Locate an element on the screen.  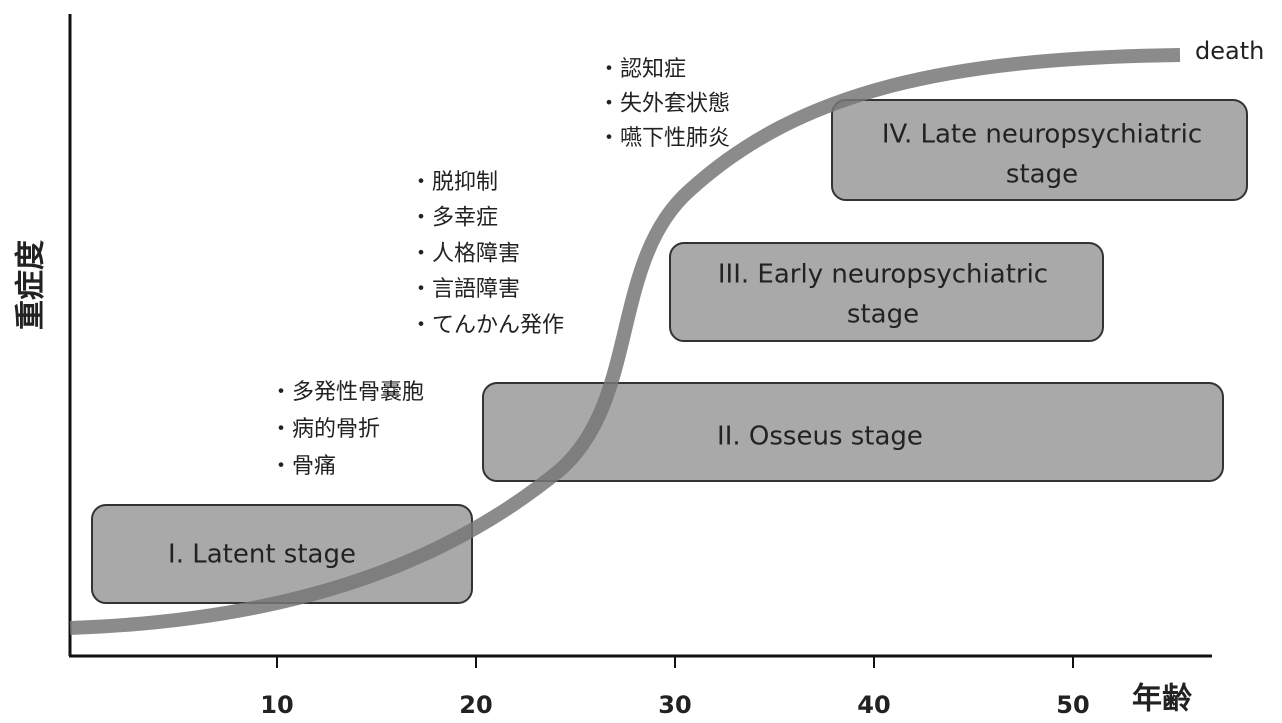
stage-label: III. Early neuropsychiatric is located at coordinates (883, 275).